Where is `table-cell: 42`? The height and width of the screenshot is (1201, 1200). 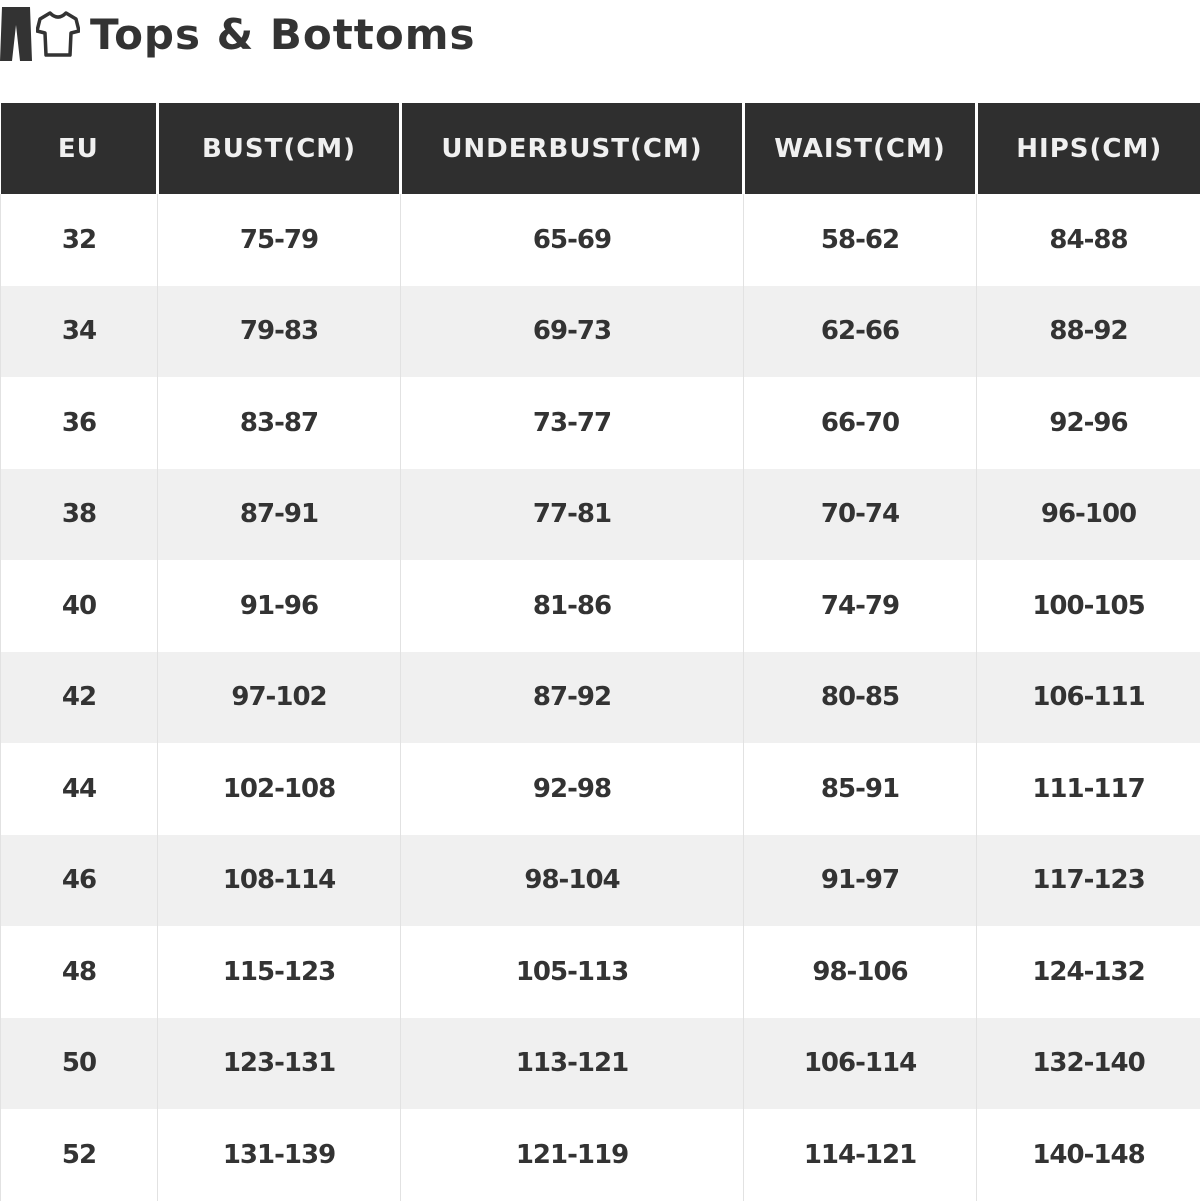
table-cell: 42 is located at coordinates (79, 698).